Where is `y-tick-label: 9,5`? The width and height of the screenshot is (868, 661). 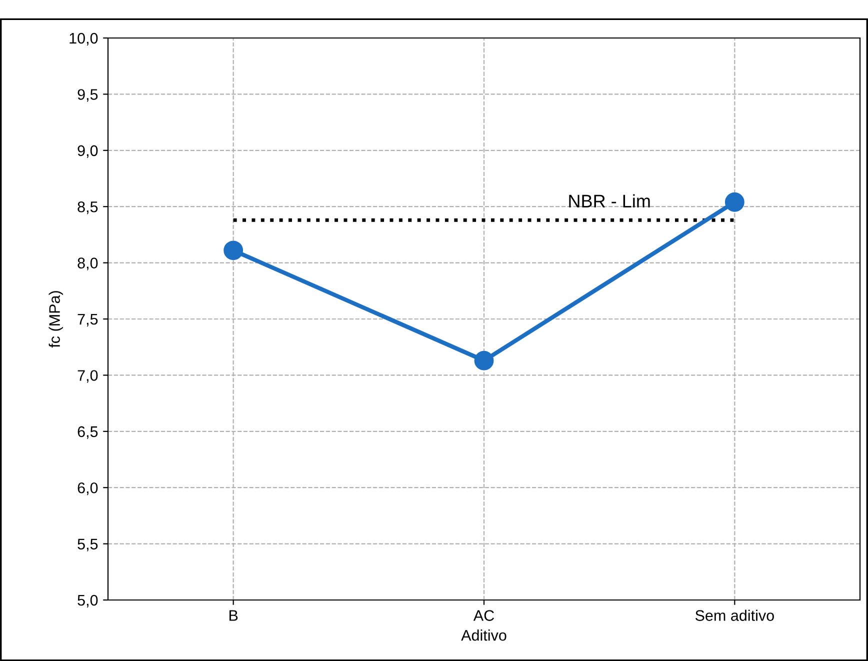
y-tick-label: 9,5 is located at coordinates (88, 95).